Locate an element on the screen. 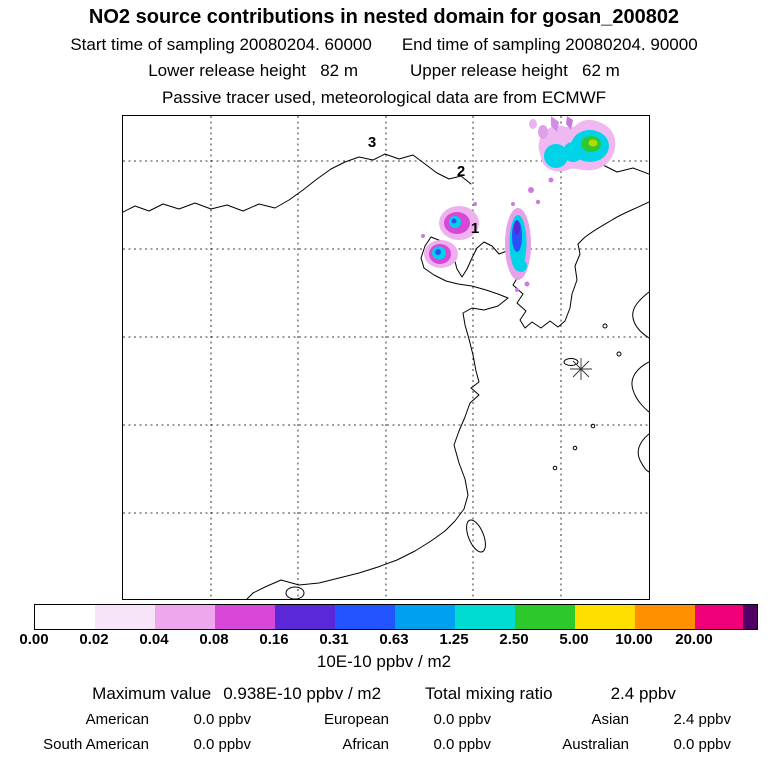 The width and height of the screenshot is (768, 768). contribution-region: Australian is located at coordinates (595, 744).